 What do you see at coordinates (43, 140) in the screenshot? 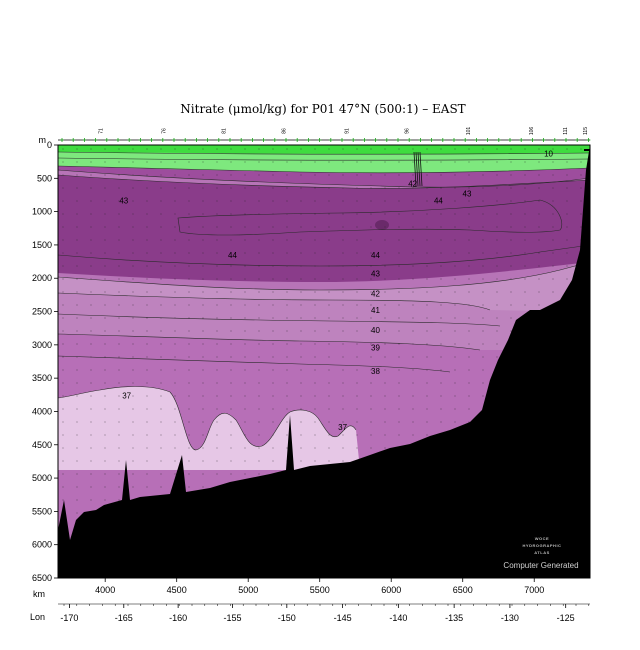
I see `depth-unit-label: m` at bounding box center [43, 140].